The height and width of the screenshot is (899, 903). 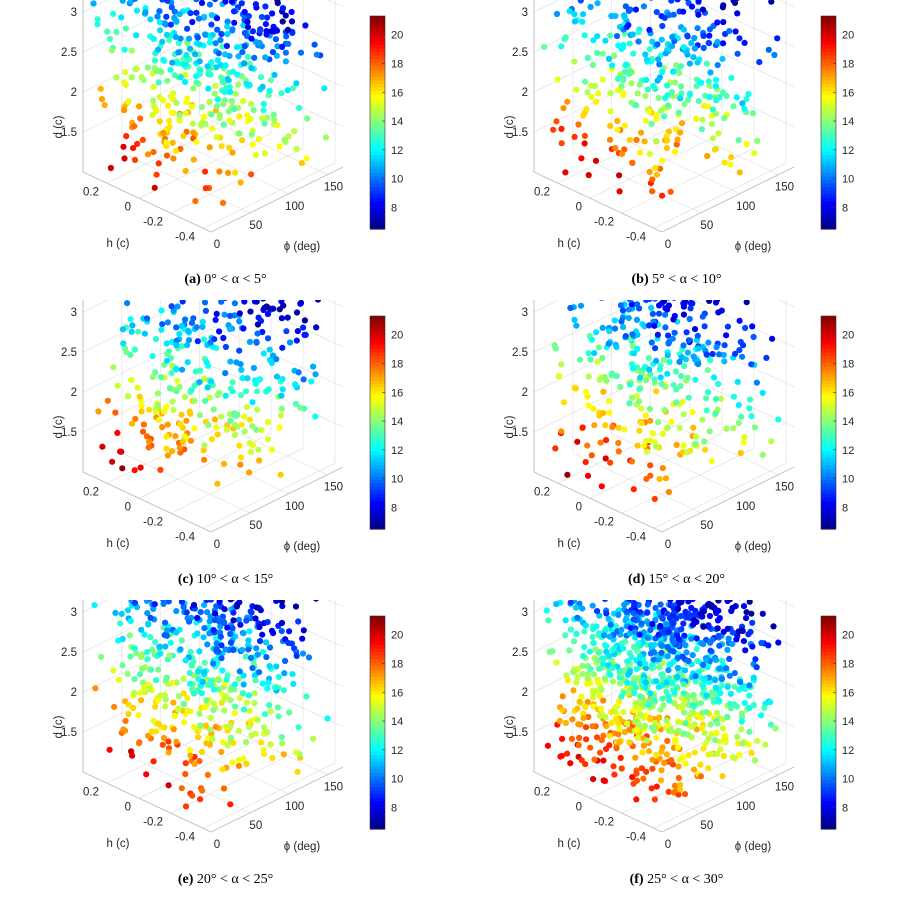 What do you see at coordinates (685, 279) in the screenshot?
I see `panel-range: 5° < α < 10°` at bounding box center [685, 279].